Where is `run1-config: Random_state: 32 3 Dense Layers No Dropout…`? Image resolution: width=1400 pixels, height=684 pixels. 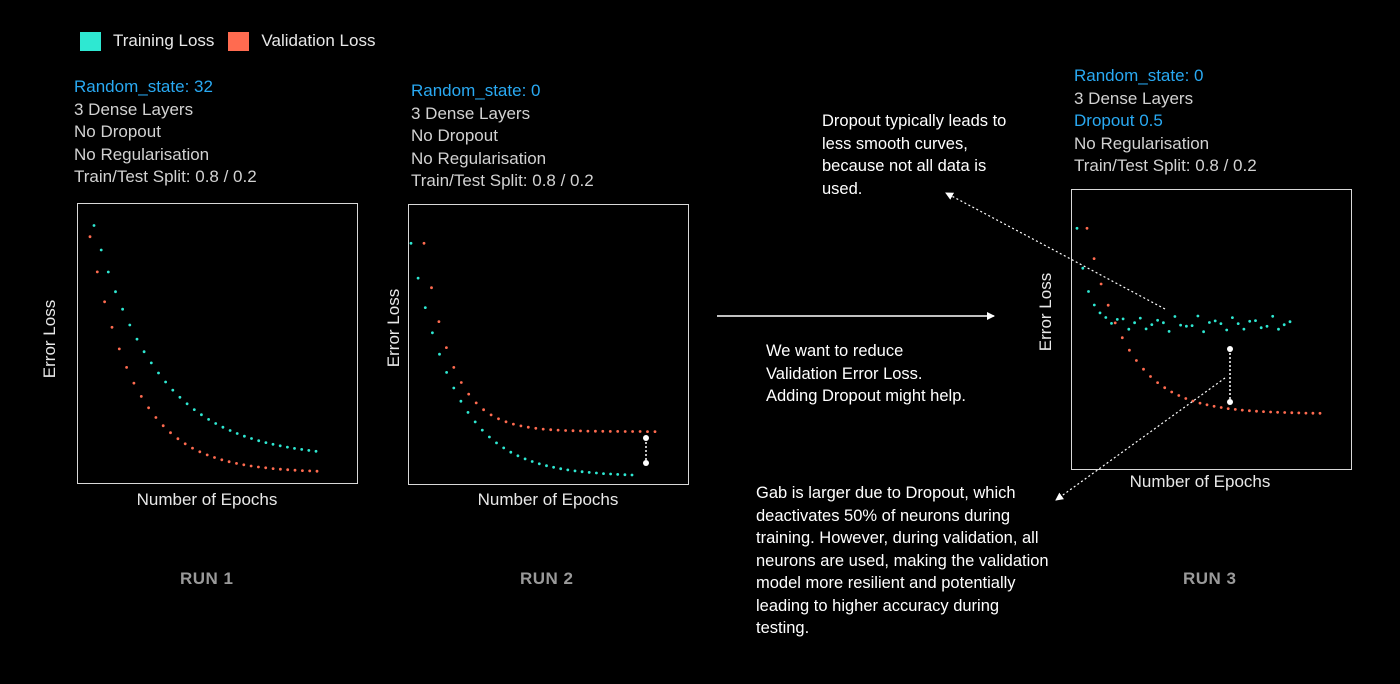
run1-config: Random_state: 32 3 Dense Layers No Dropout… is located at coordinates (165, 132).